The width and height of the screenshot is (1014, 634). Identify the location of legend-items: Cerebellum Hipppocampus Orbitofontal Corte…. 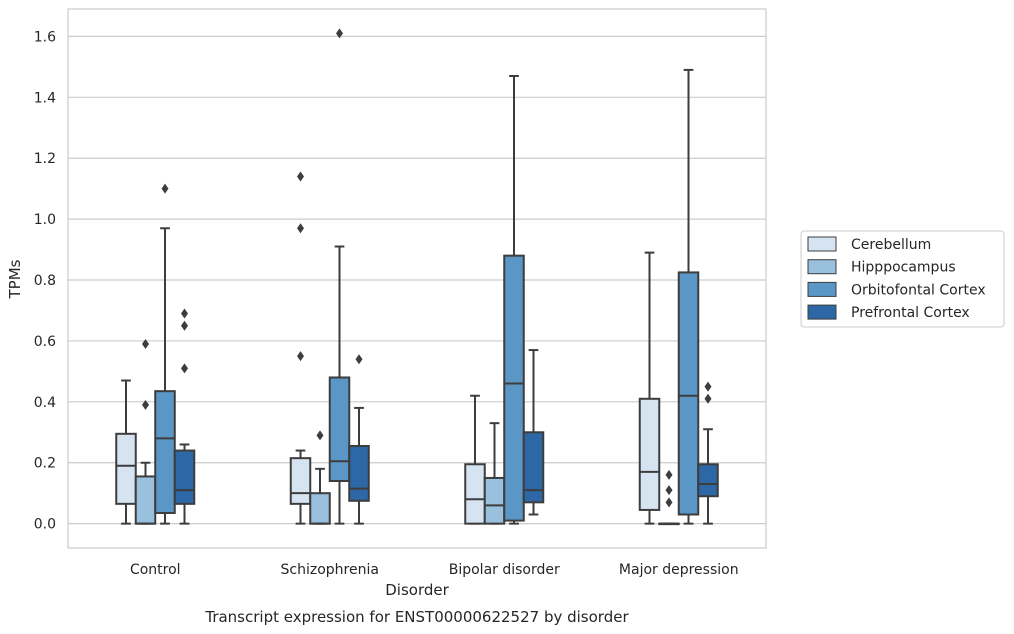
(896, 278).